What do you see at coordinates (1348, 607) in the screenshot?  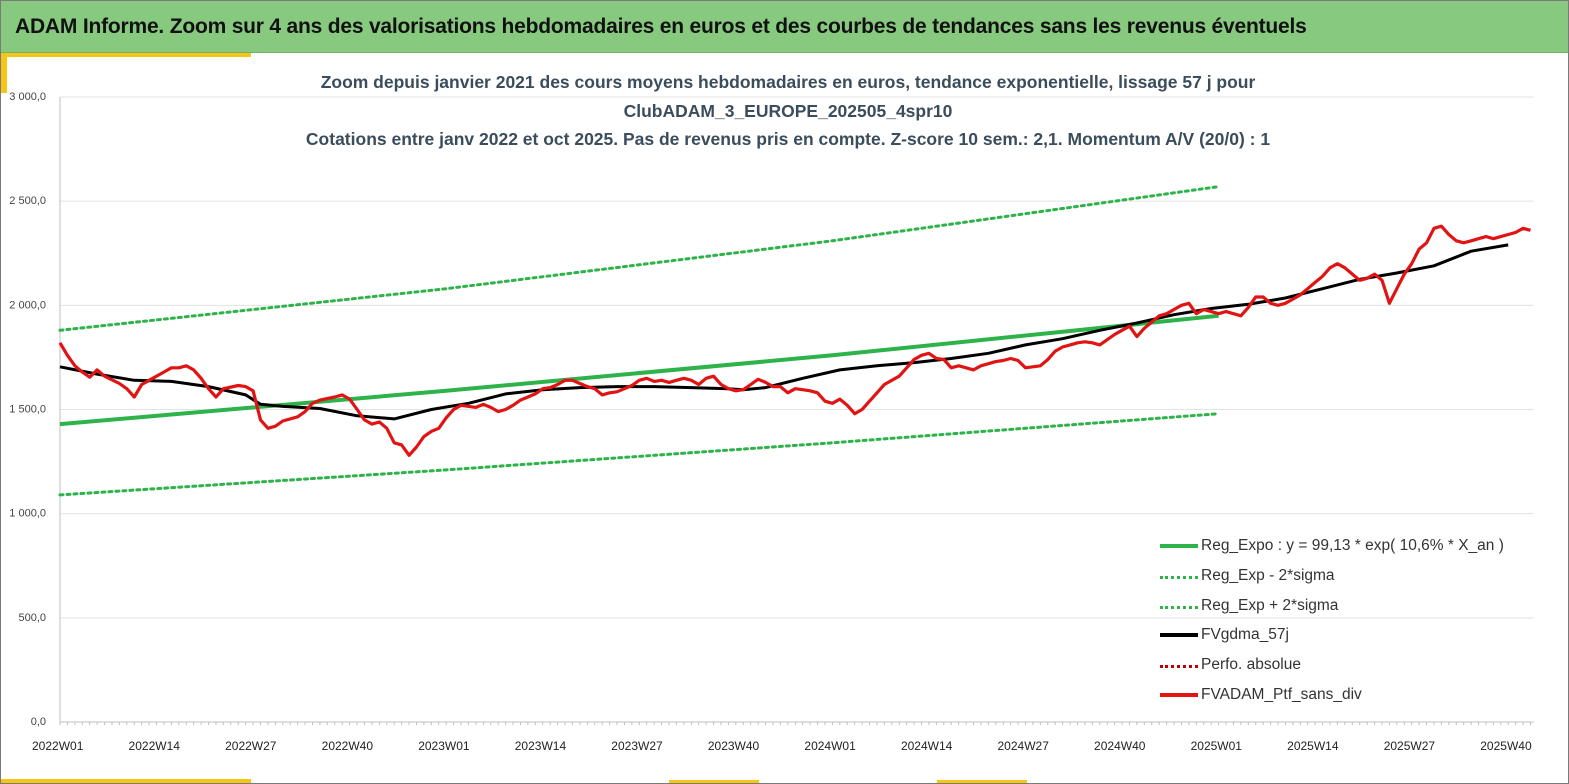 I see `legend-item-reg-exp-plus: Reg_Exp + 2*sigma` at bounding box center [1348, 607].